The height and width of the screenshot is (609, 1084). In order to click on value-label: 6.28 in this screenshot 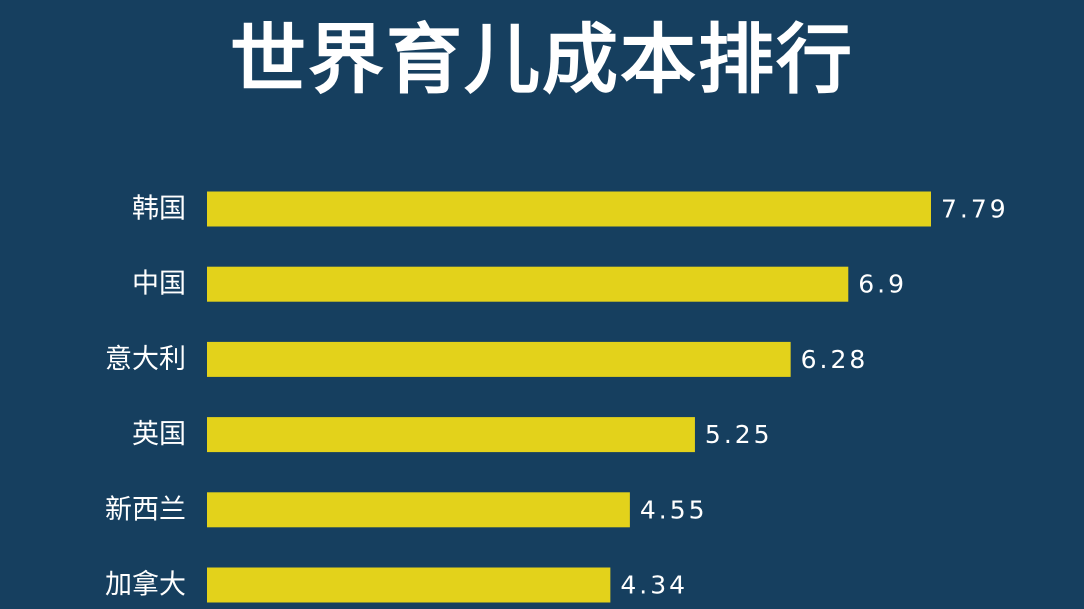, I will do `click(835, 359)`.